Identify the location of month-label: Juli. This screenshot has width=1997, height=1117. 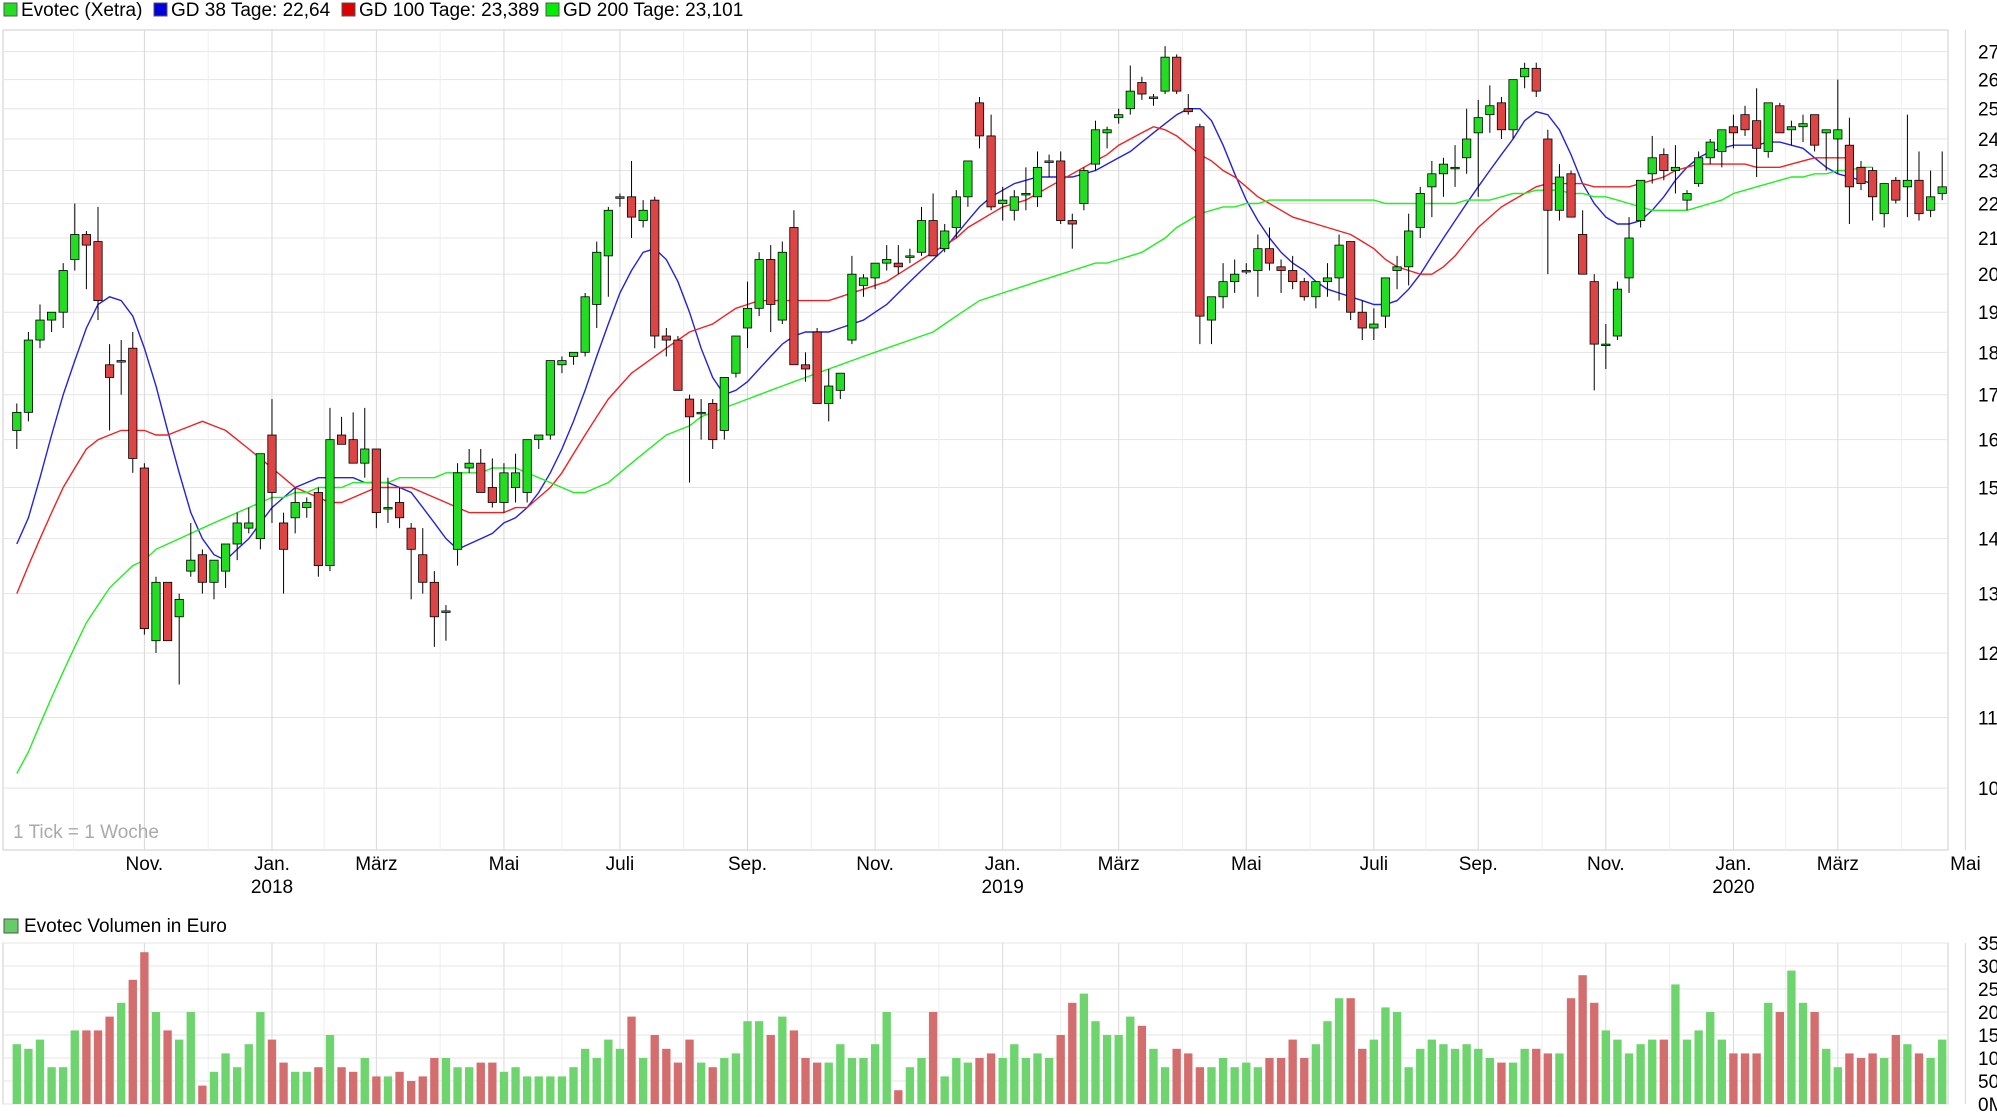
(620, 864).